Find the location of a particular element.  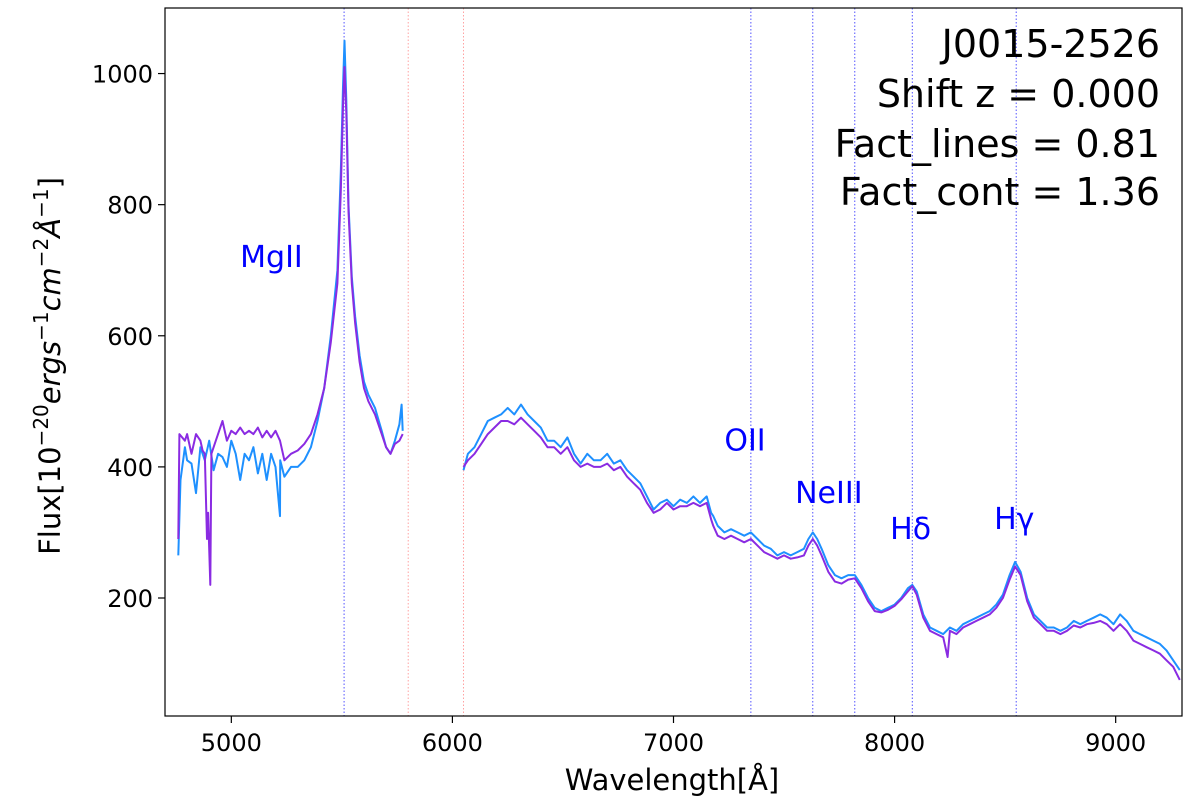

x-ticks: 5000 6000 7000 8000 9000 is located at coordinates (673, 736).